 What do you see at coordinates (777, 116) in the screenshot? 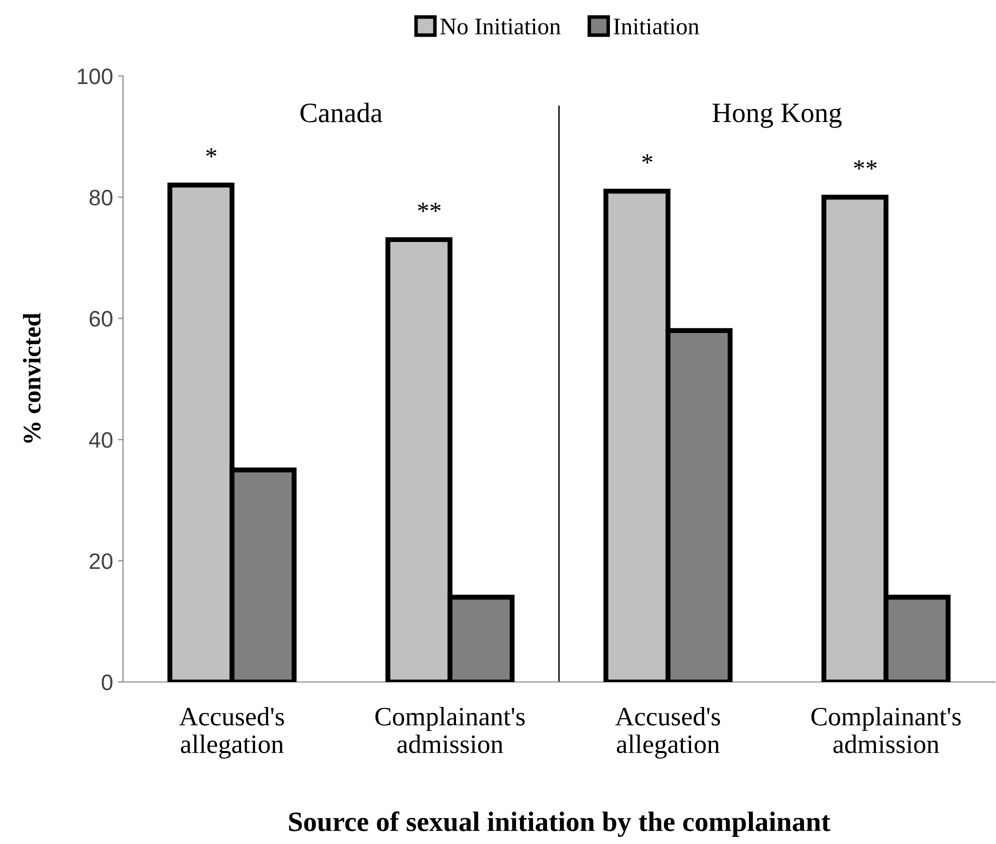
I see `annotation: Hong Kong` at bounding box center [777, 116].